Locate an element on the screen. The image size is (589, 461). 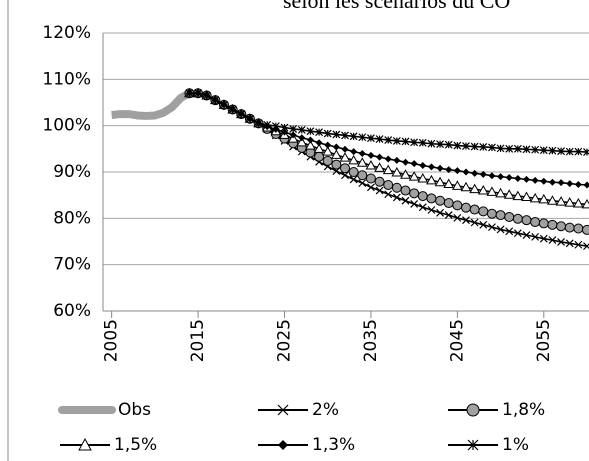
x-tick-label: 2005 is located at coordinates (112, 340).